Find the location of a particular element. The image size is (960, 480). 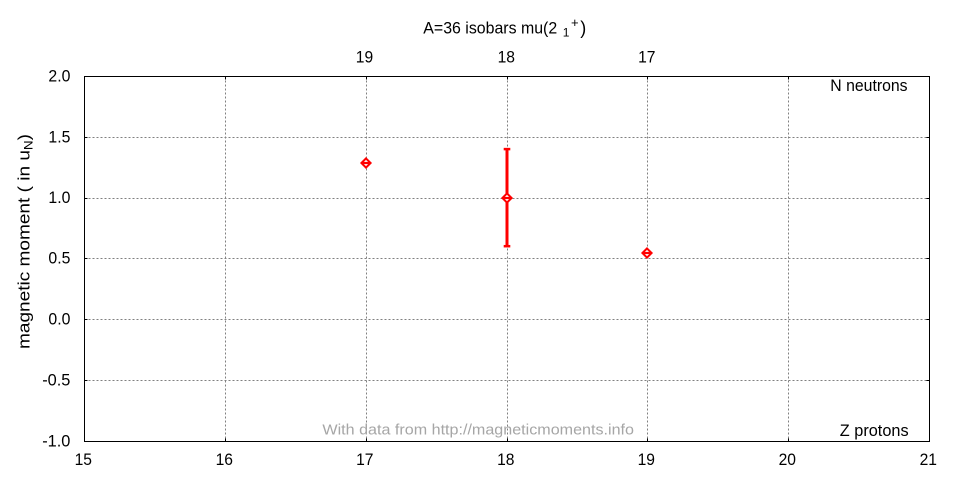

svg-text: N neutrons is located at coordinates (868, 85).